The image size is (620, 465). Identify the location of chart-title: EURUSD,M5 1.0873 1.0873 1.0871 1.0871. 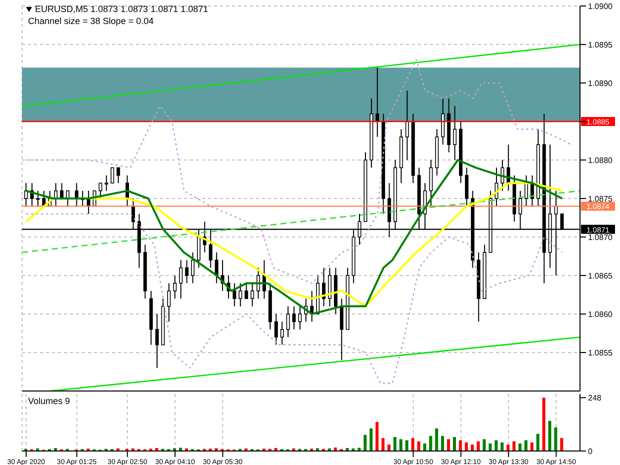
(121, 9).